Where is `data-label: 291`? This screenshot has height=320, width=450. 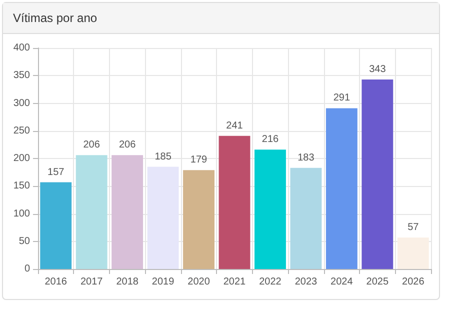
data-label: 291 is located at coordinates (341, 98).